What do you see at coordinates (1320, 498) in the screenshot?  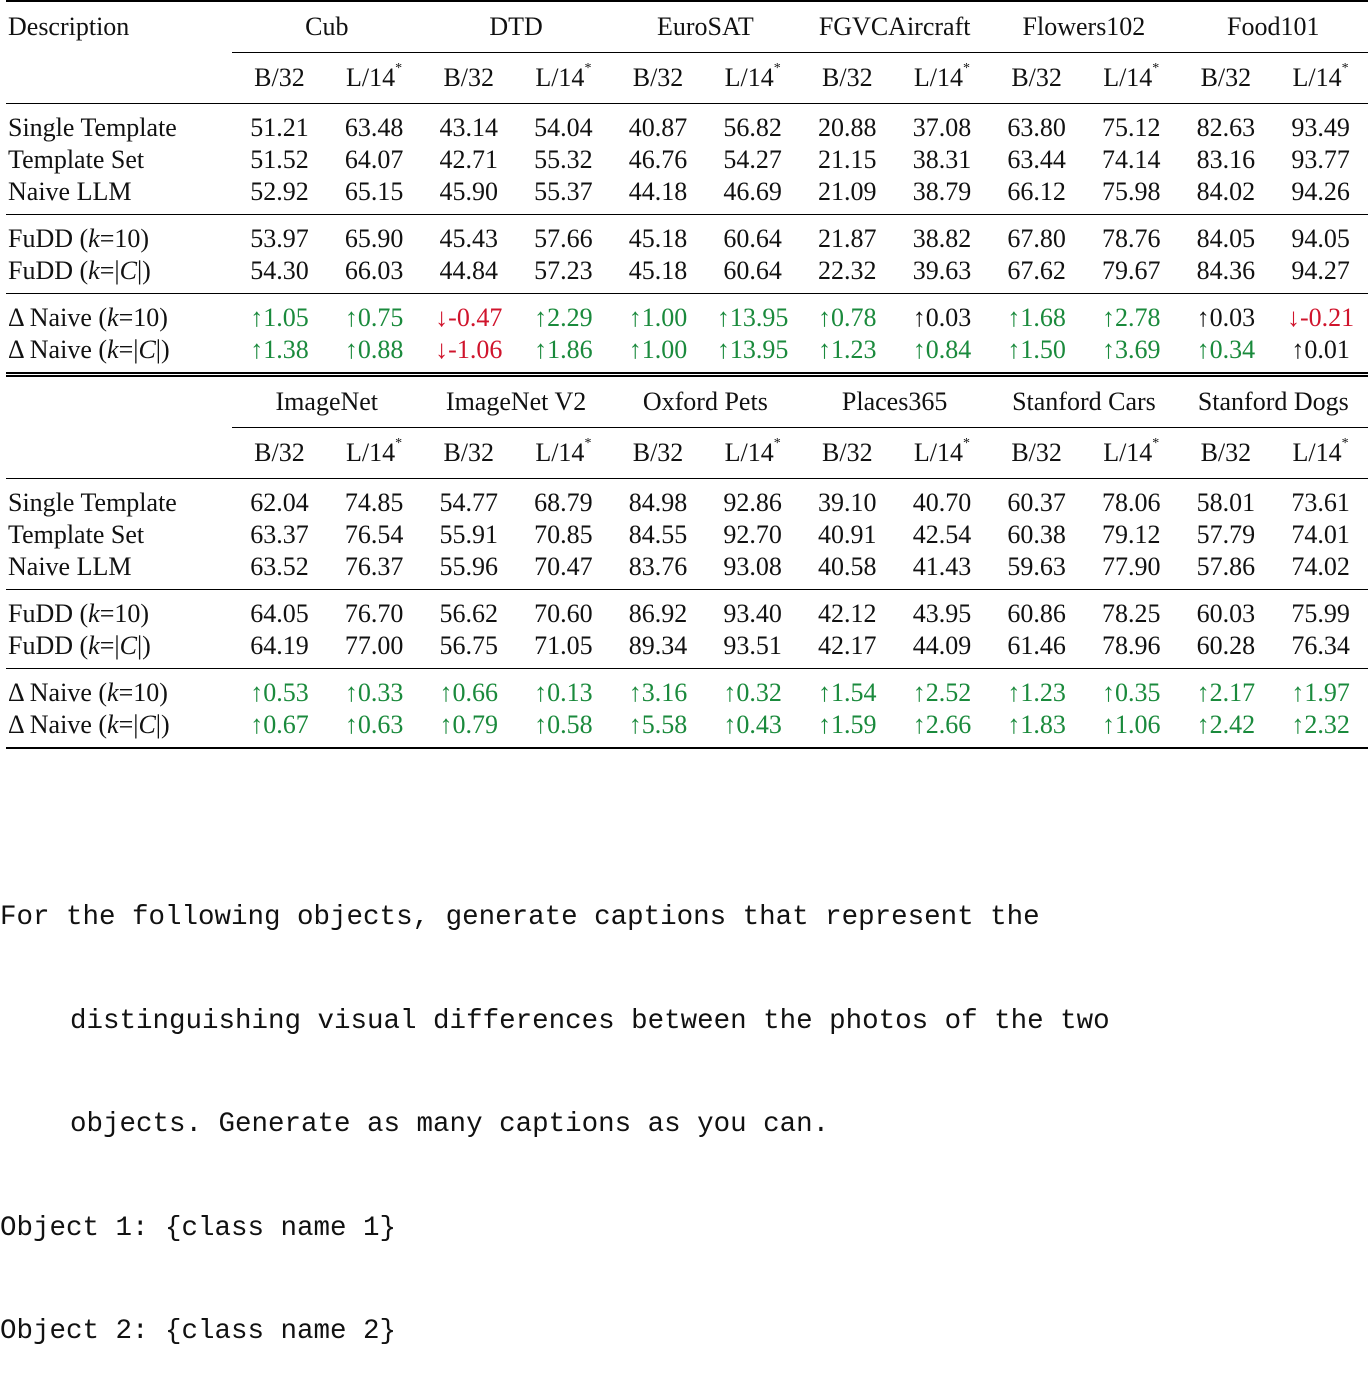 I see `value-cell: 73.61` at bounding box center [1320, 498].